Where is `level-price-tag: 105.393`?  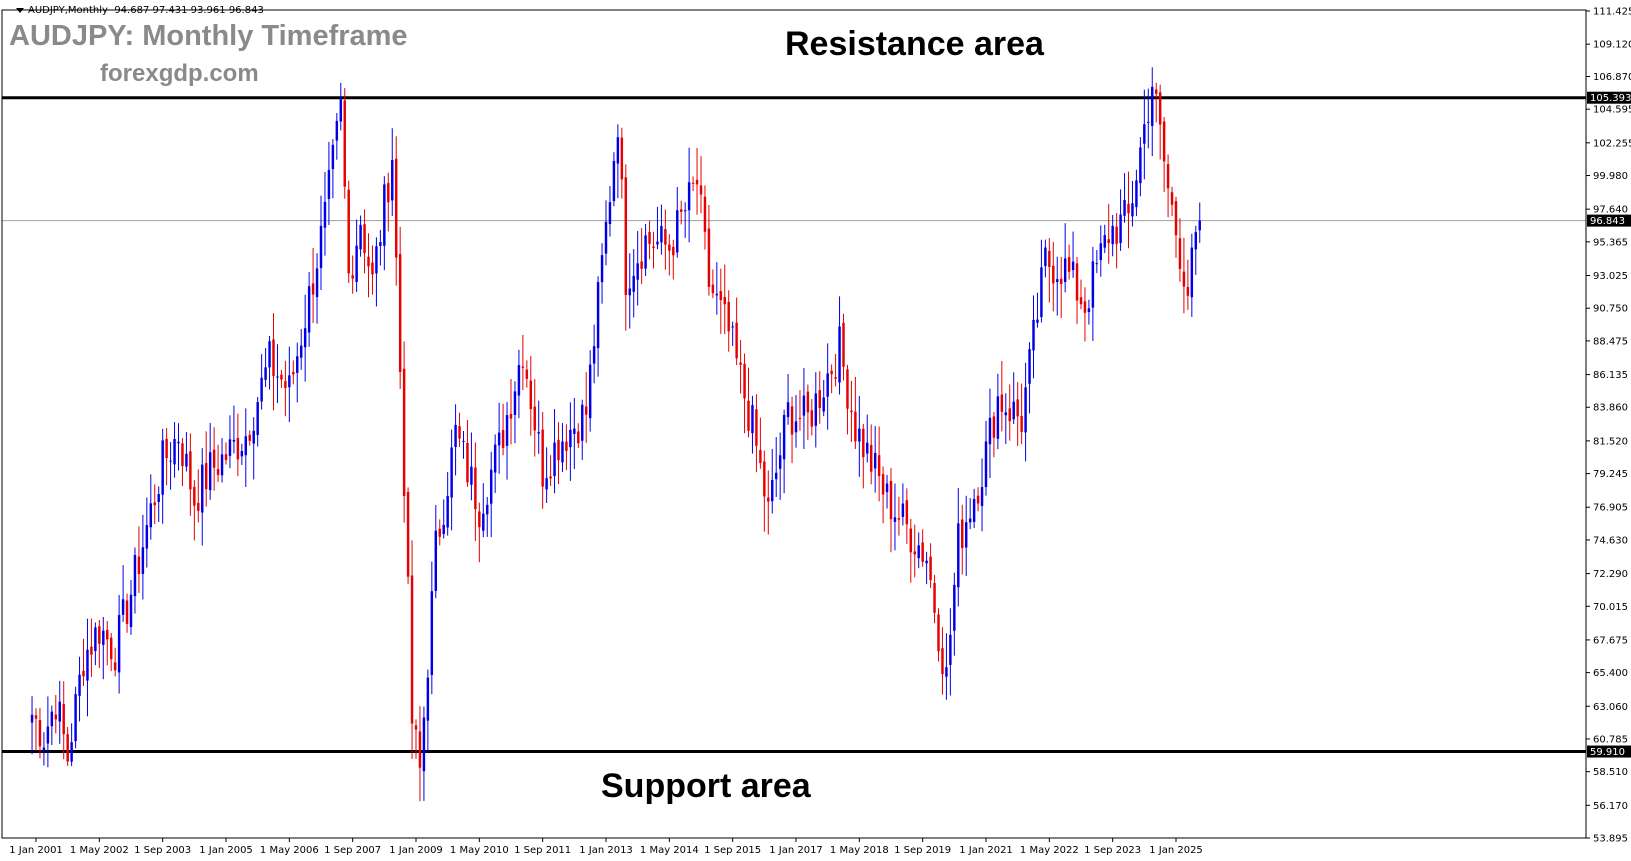
level-price-tag: 105.393 is located at coordinates (1609, 97).